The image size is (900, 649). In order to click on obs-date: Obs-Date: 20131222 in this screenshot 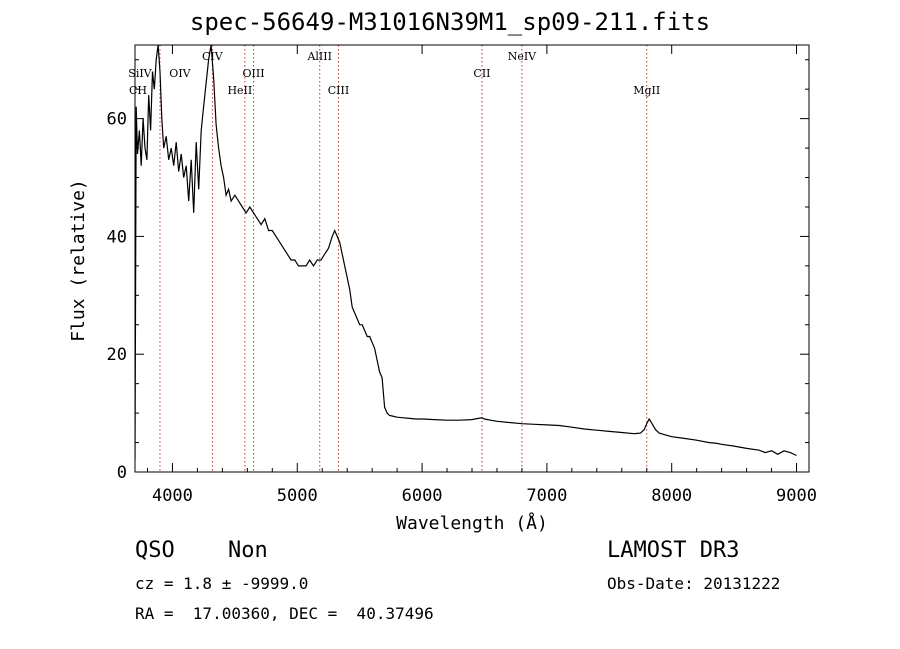, I will do `click(694, 583)`.